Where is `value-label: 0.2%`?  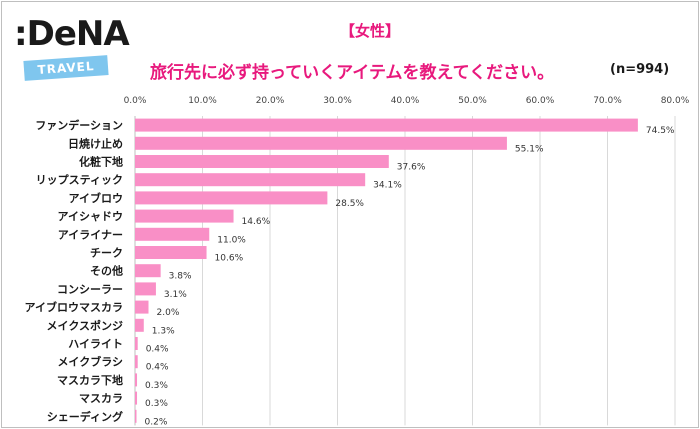
value-label: 0.2% is located at coordinates (156, 422).